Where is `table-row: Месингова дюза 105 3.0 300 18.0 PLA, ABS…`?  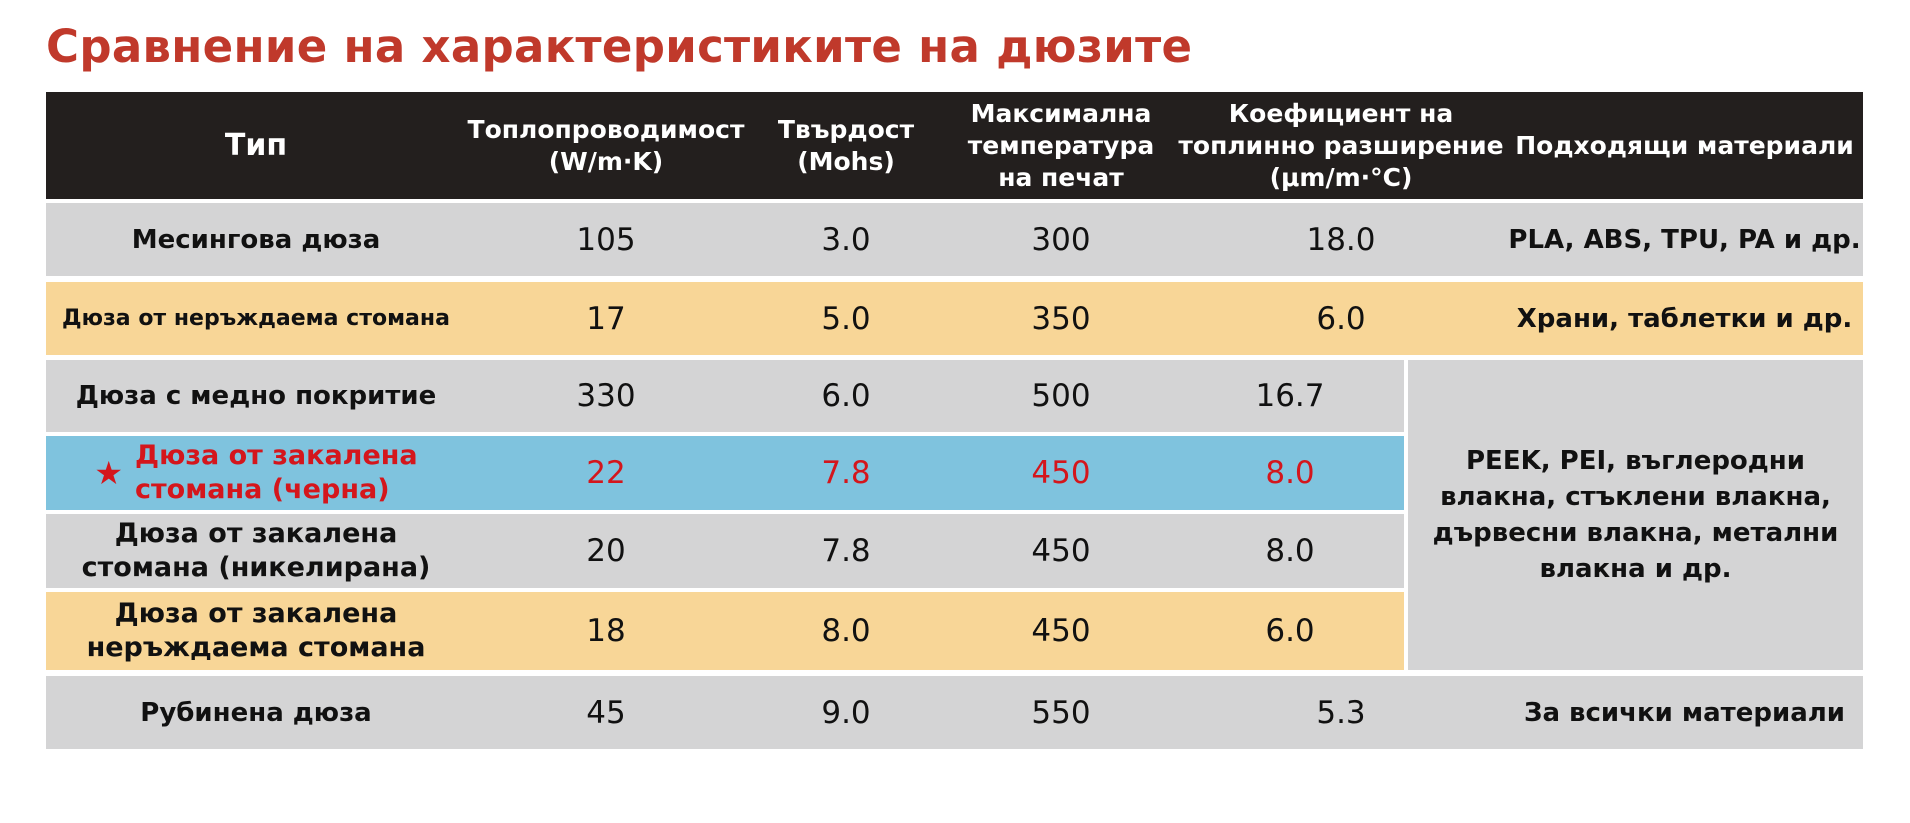
table-row: Месингова дюза 105 3.0 300 18.0 PLA, ABS… is located at coordinates (954, 239).